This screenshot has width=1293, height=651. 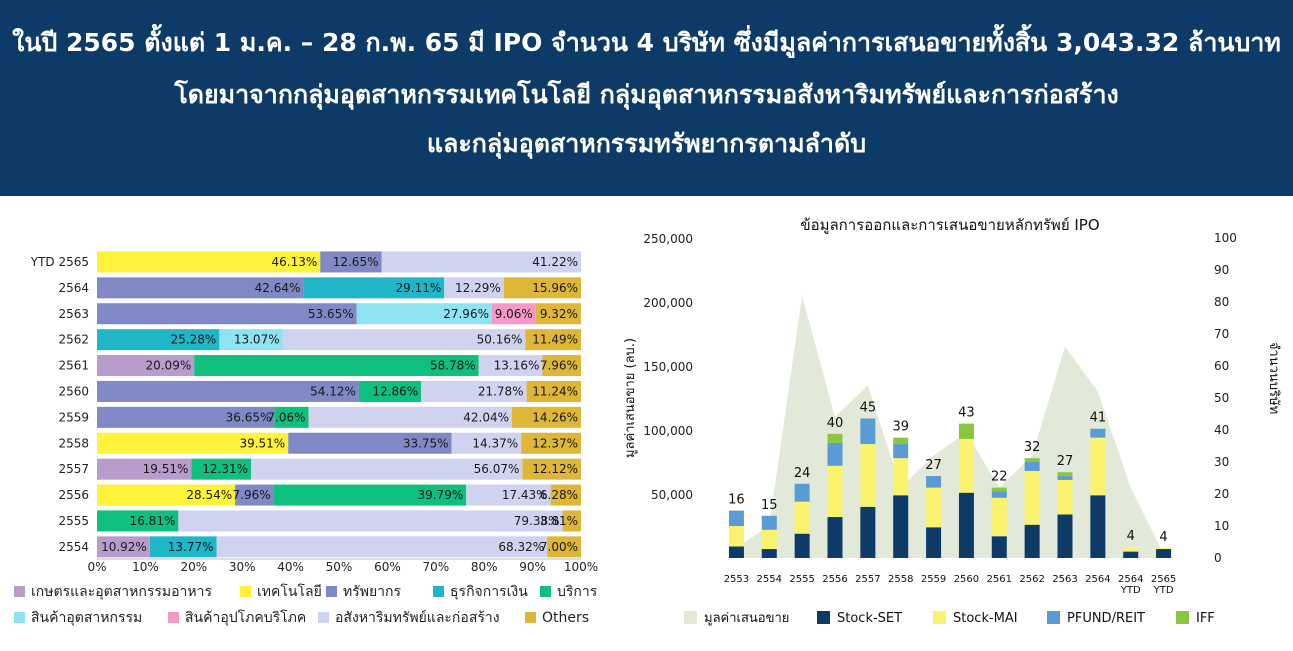 What do you see at coordinates (1163, 537) in the screenshot?
I see `count-label: 4` at bounding box center [1163, 537].